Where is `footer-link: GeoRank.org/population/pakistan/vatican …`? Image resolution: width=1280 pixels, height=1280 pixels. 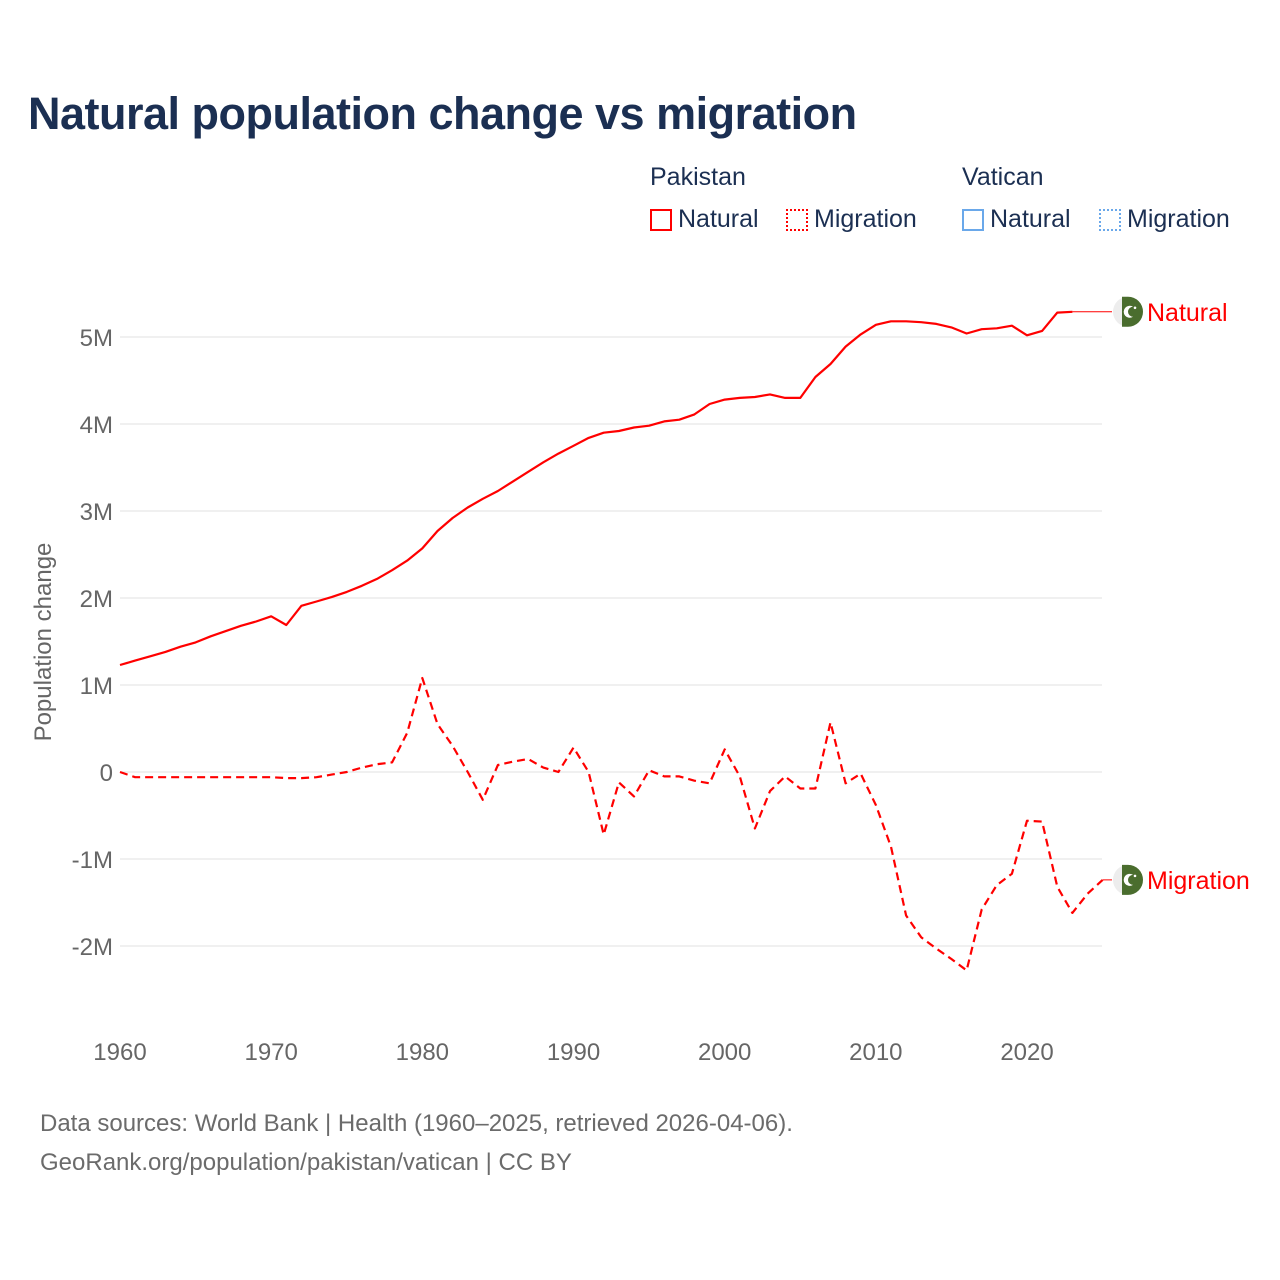
footer-link: GeoRank.org/population/pakistan/vatican … is located at coordinates (306, 1162).